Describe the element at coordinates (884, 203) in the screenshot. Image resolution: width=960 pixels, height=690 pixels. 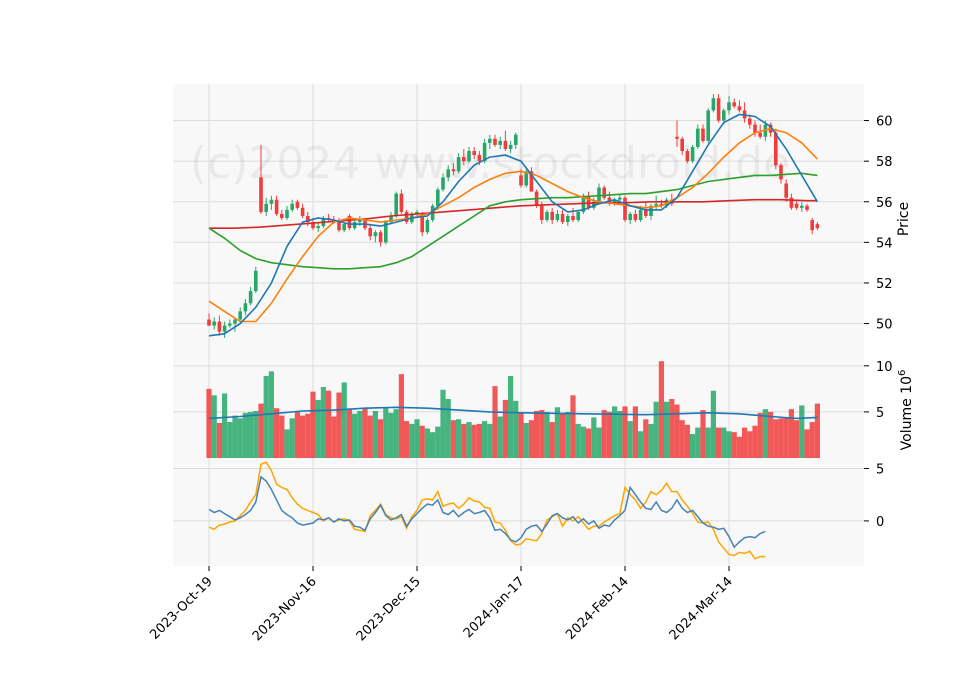
I see `y-tick-label: 56` at that location.